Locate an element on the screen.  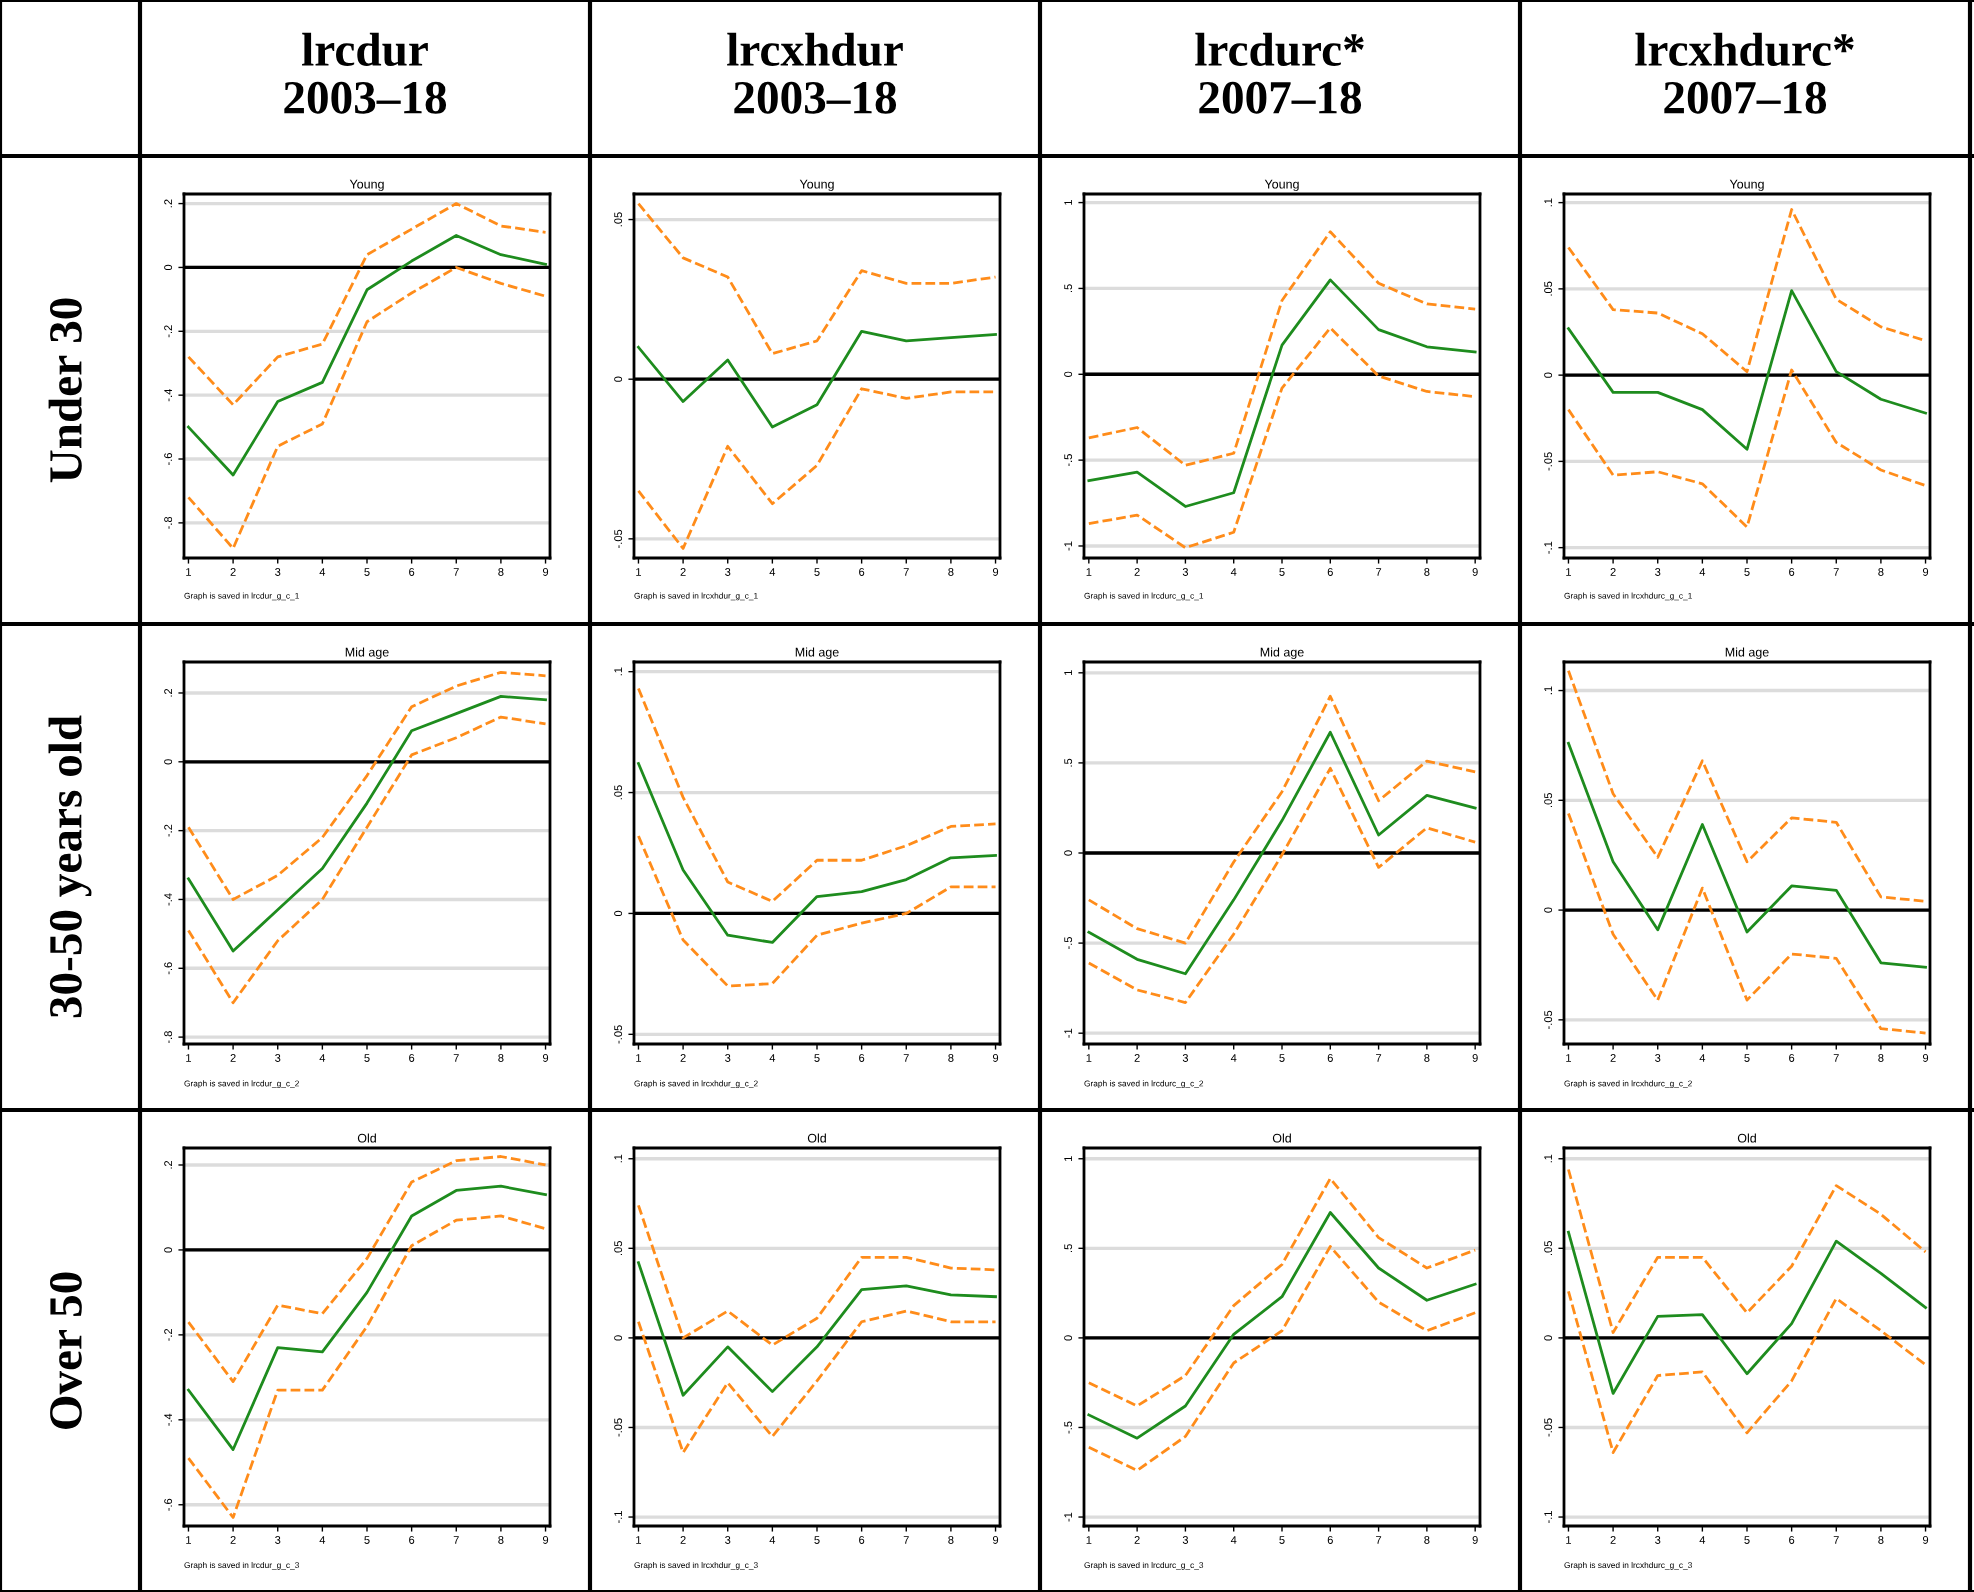
text: lrcdur is located at coordinates (365, 49).